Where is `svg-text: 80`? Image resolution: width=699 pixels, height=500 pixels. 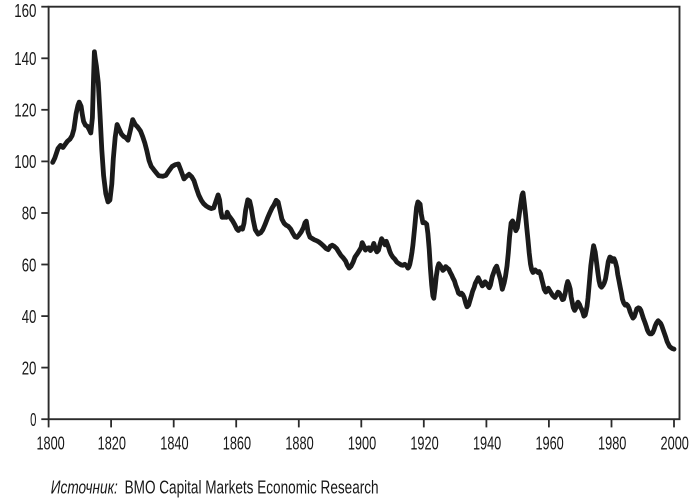 svg-text: 80 is located at coordinates (29, 213).